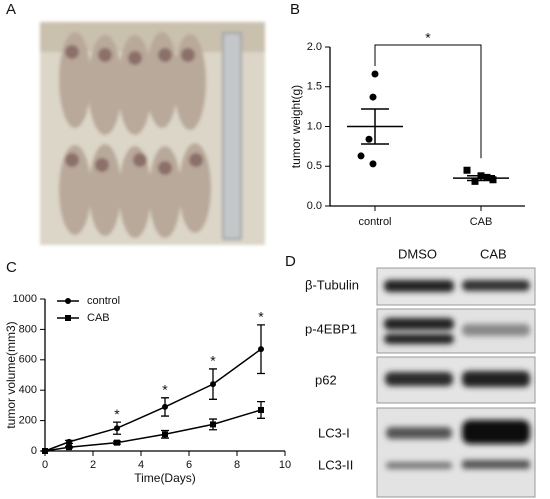  Describe the element at coordinates (28, 421) in the screenshot. I see `y-tick-label: 200` at that location.